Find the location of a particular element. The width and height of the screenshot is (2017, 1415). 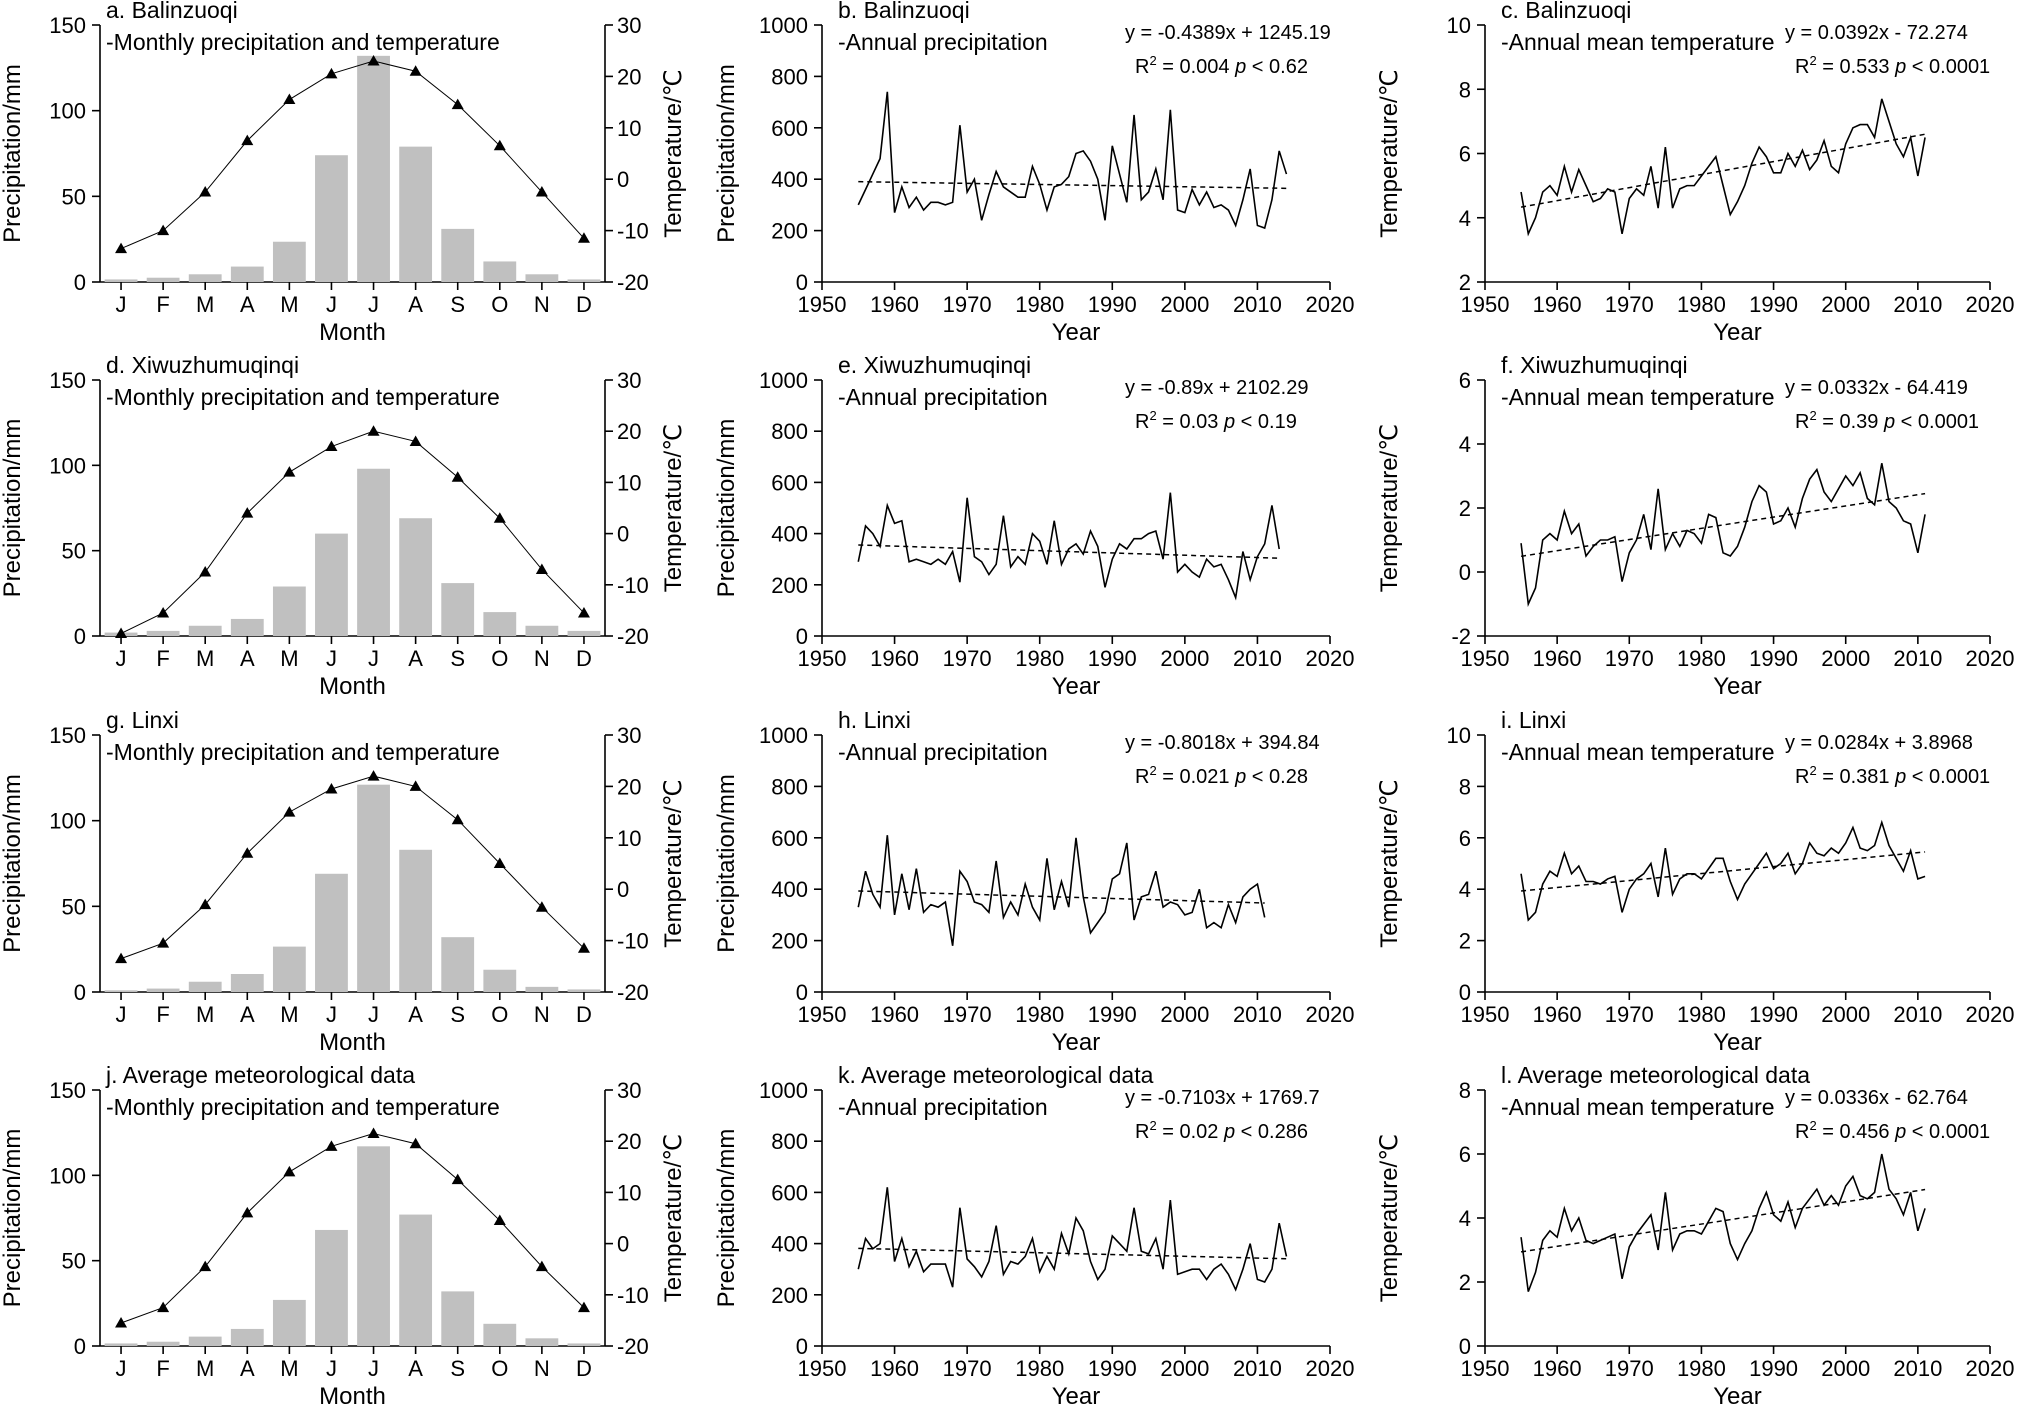

regression-equation: y = -0.89x + 2102.29 is located at coordinates (1216, 388).